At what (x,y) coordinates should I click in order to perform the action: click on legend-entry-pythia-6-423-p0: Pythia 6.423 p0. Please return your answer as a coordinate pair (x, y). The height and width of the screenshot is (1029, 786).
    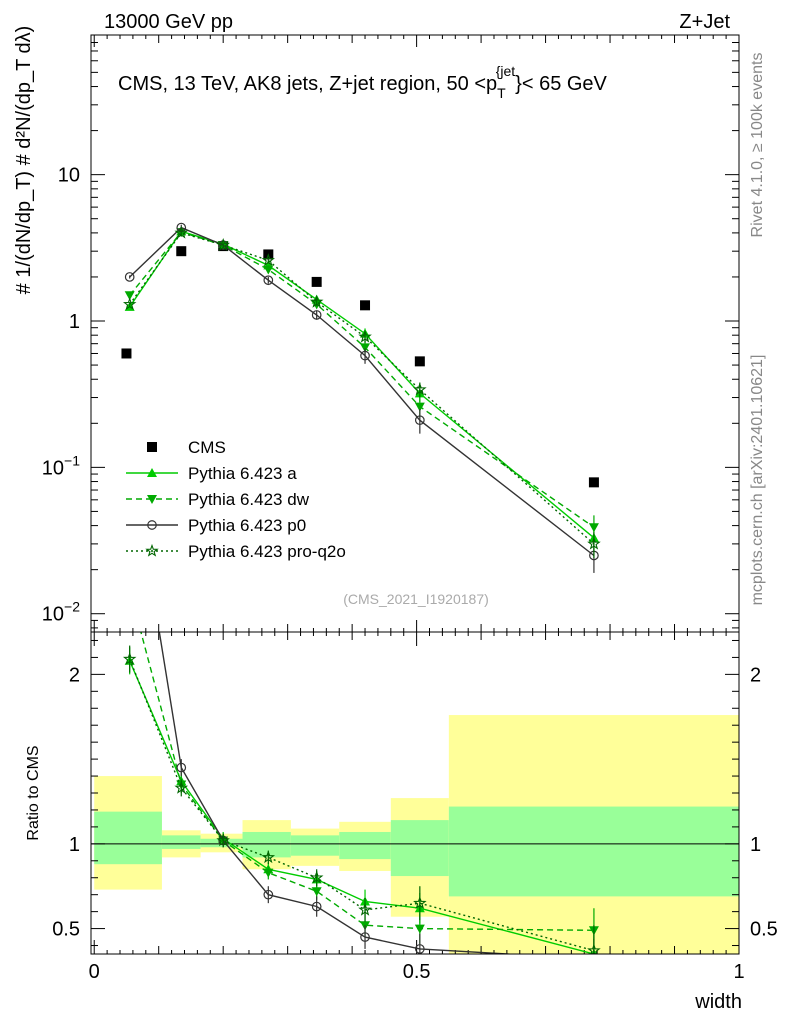
    Looking at the image, I should click on (216, 525).